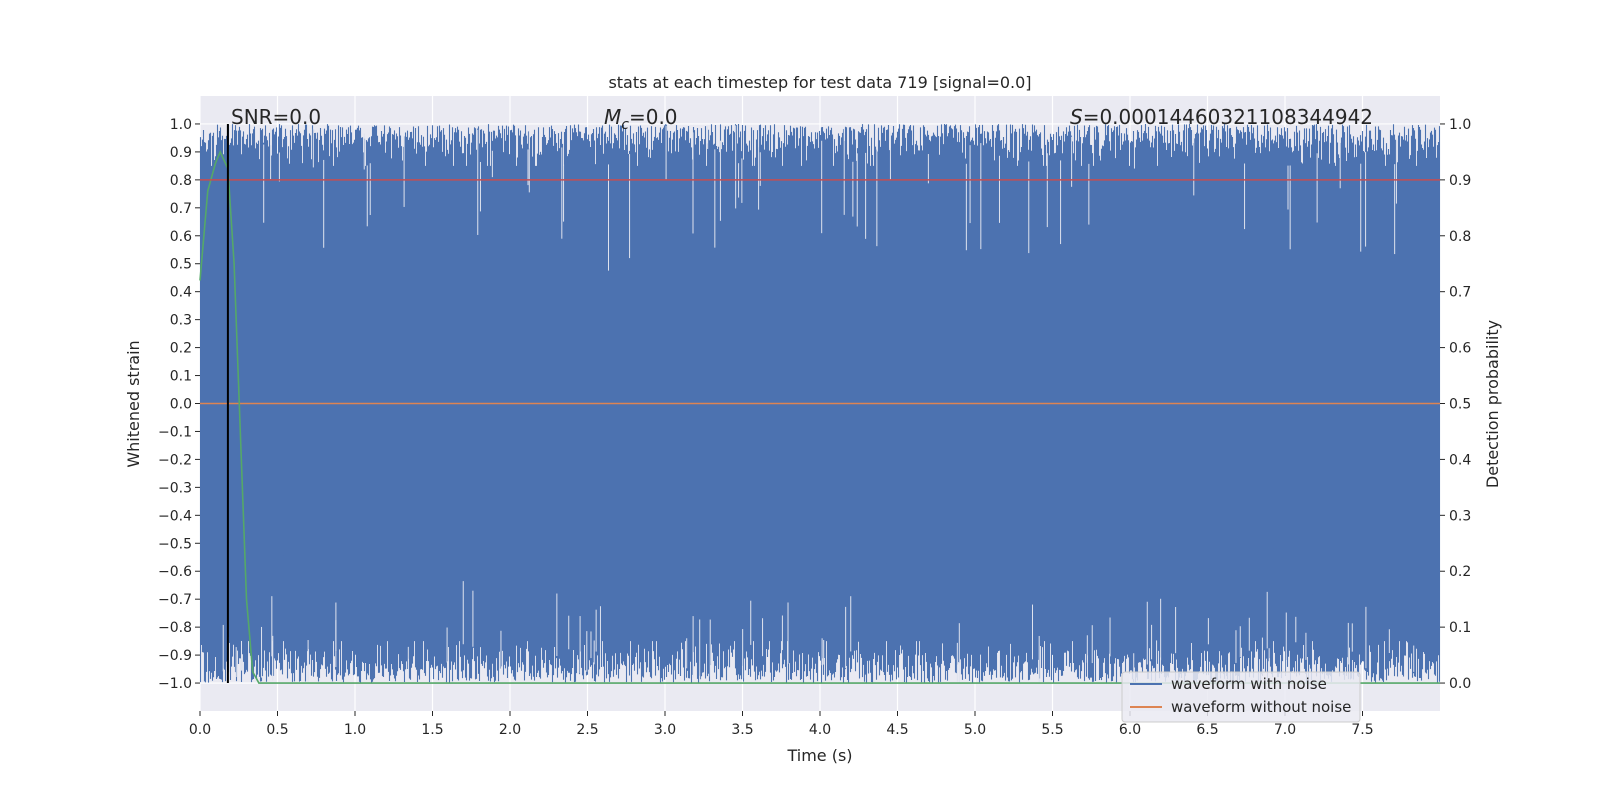 Image resolution: width=1600 pixels, height=800 pixels. I want to click on x-tick-label: 1.5, so click(432, 730).